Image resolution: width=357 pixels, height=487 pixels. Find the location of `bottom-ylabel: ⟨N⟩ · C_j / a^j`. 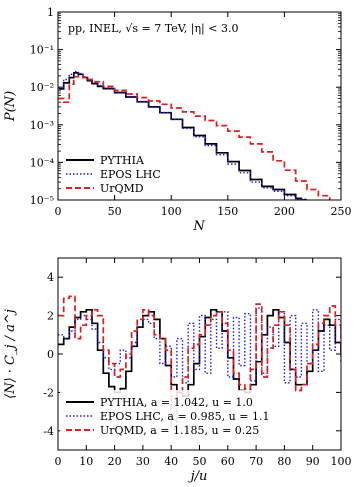

bottom-ylabel: ⟨N⟩ · C_j / a^j is located at coordinates (10, 354).